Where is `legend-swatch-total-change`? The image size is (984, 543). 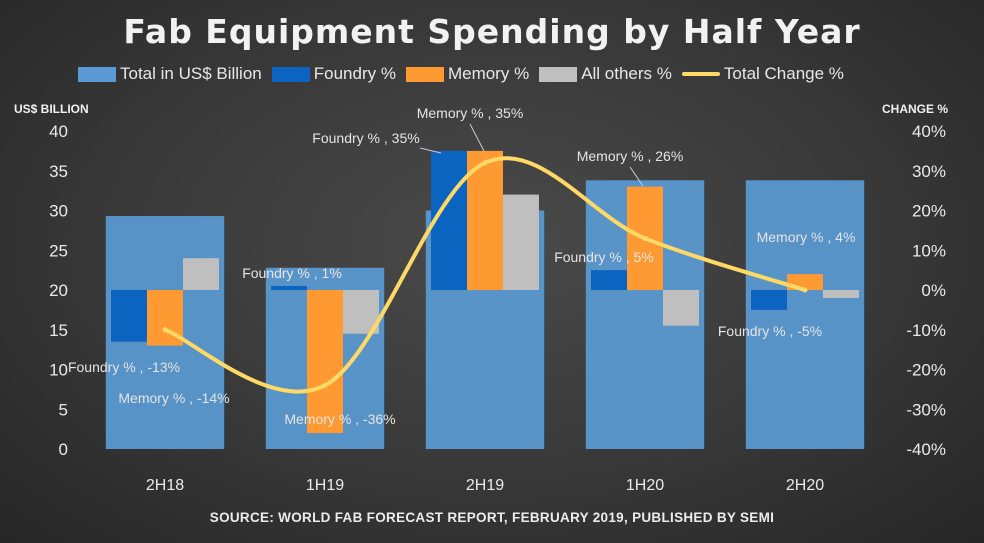
legend-swatch-total-change is located at coordinates (700, 74).